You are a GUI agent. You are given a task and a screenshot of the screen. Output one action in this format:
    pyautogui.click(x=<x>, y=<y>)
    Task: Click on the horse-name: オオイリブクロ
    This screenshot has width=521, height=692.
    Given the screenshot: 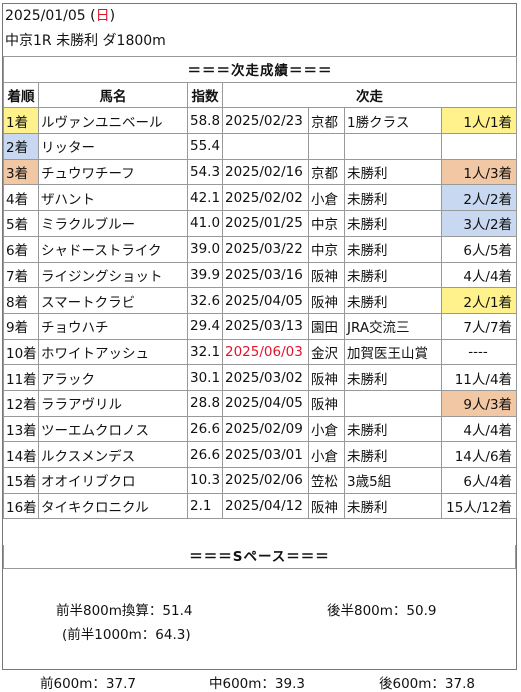 What is the action you would take?
    pyautogui.click(x=113, y=480)
    